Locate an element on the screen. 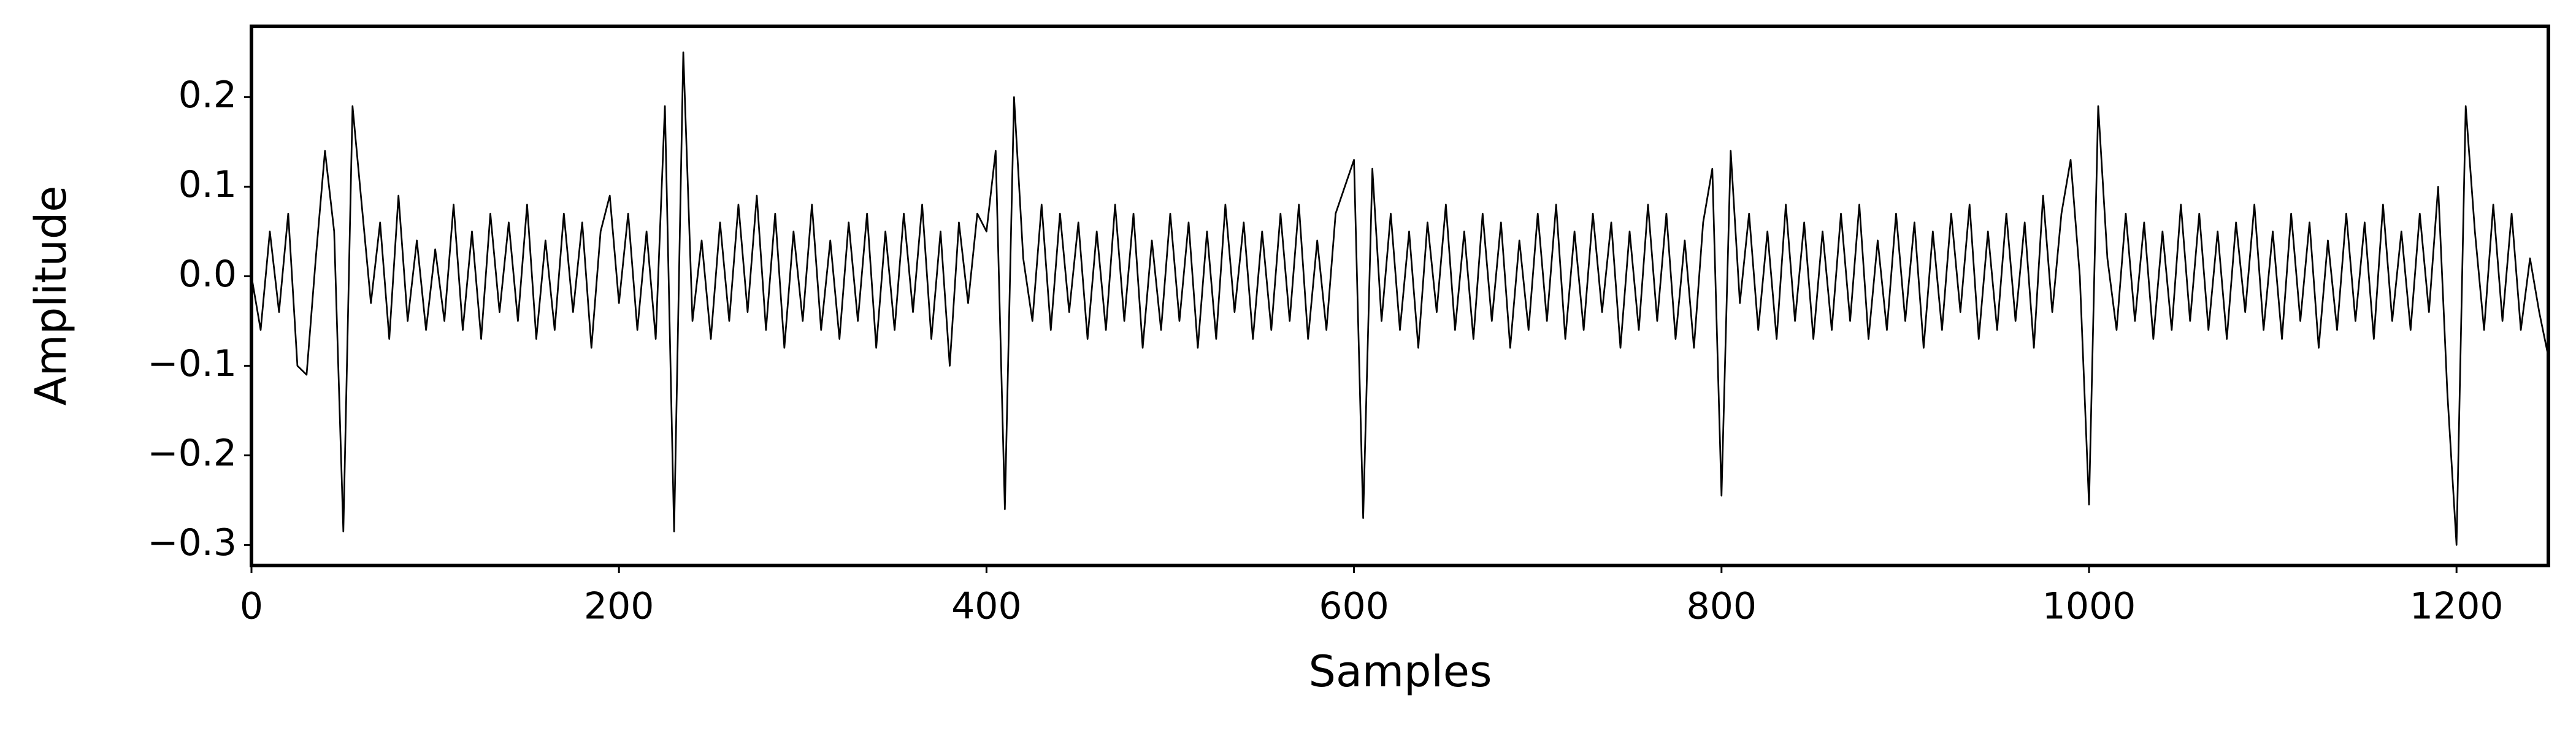 The image size is (2576, 736). x-tick-label: 1200 is located at coordinates (2457, 606).